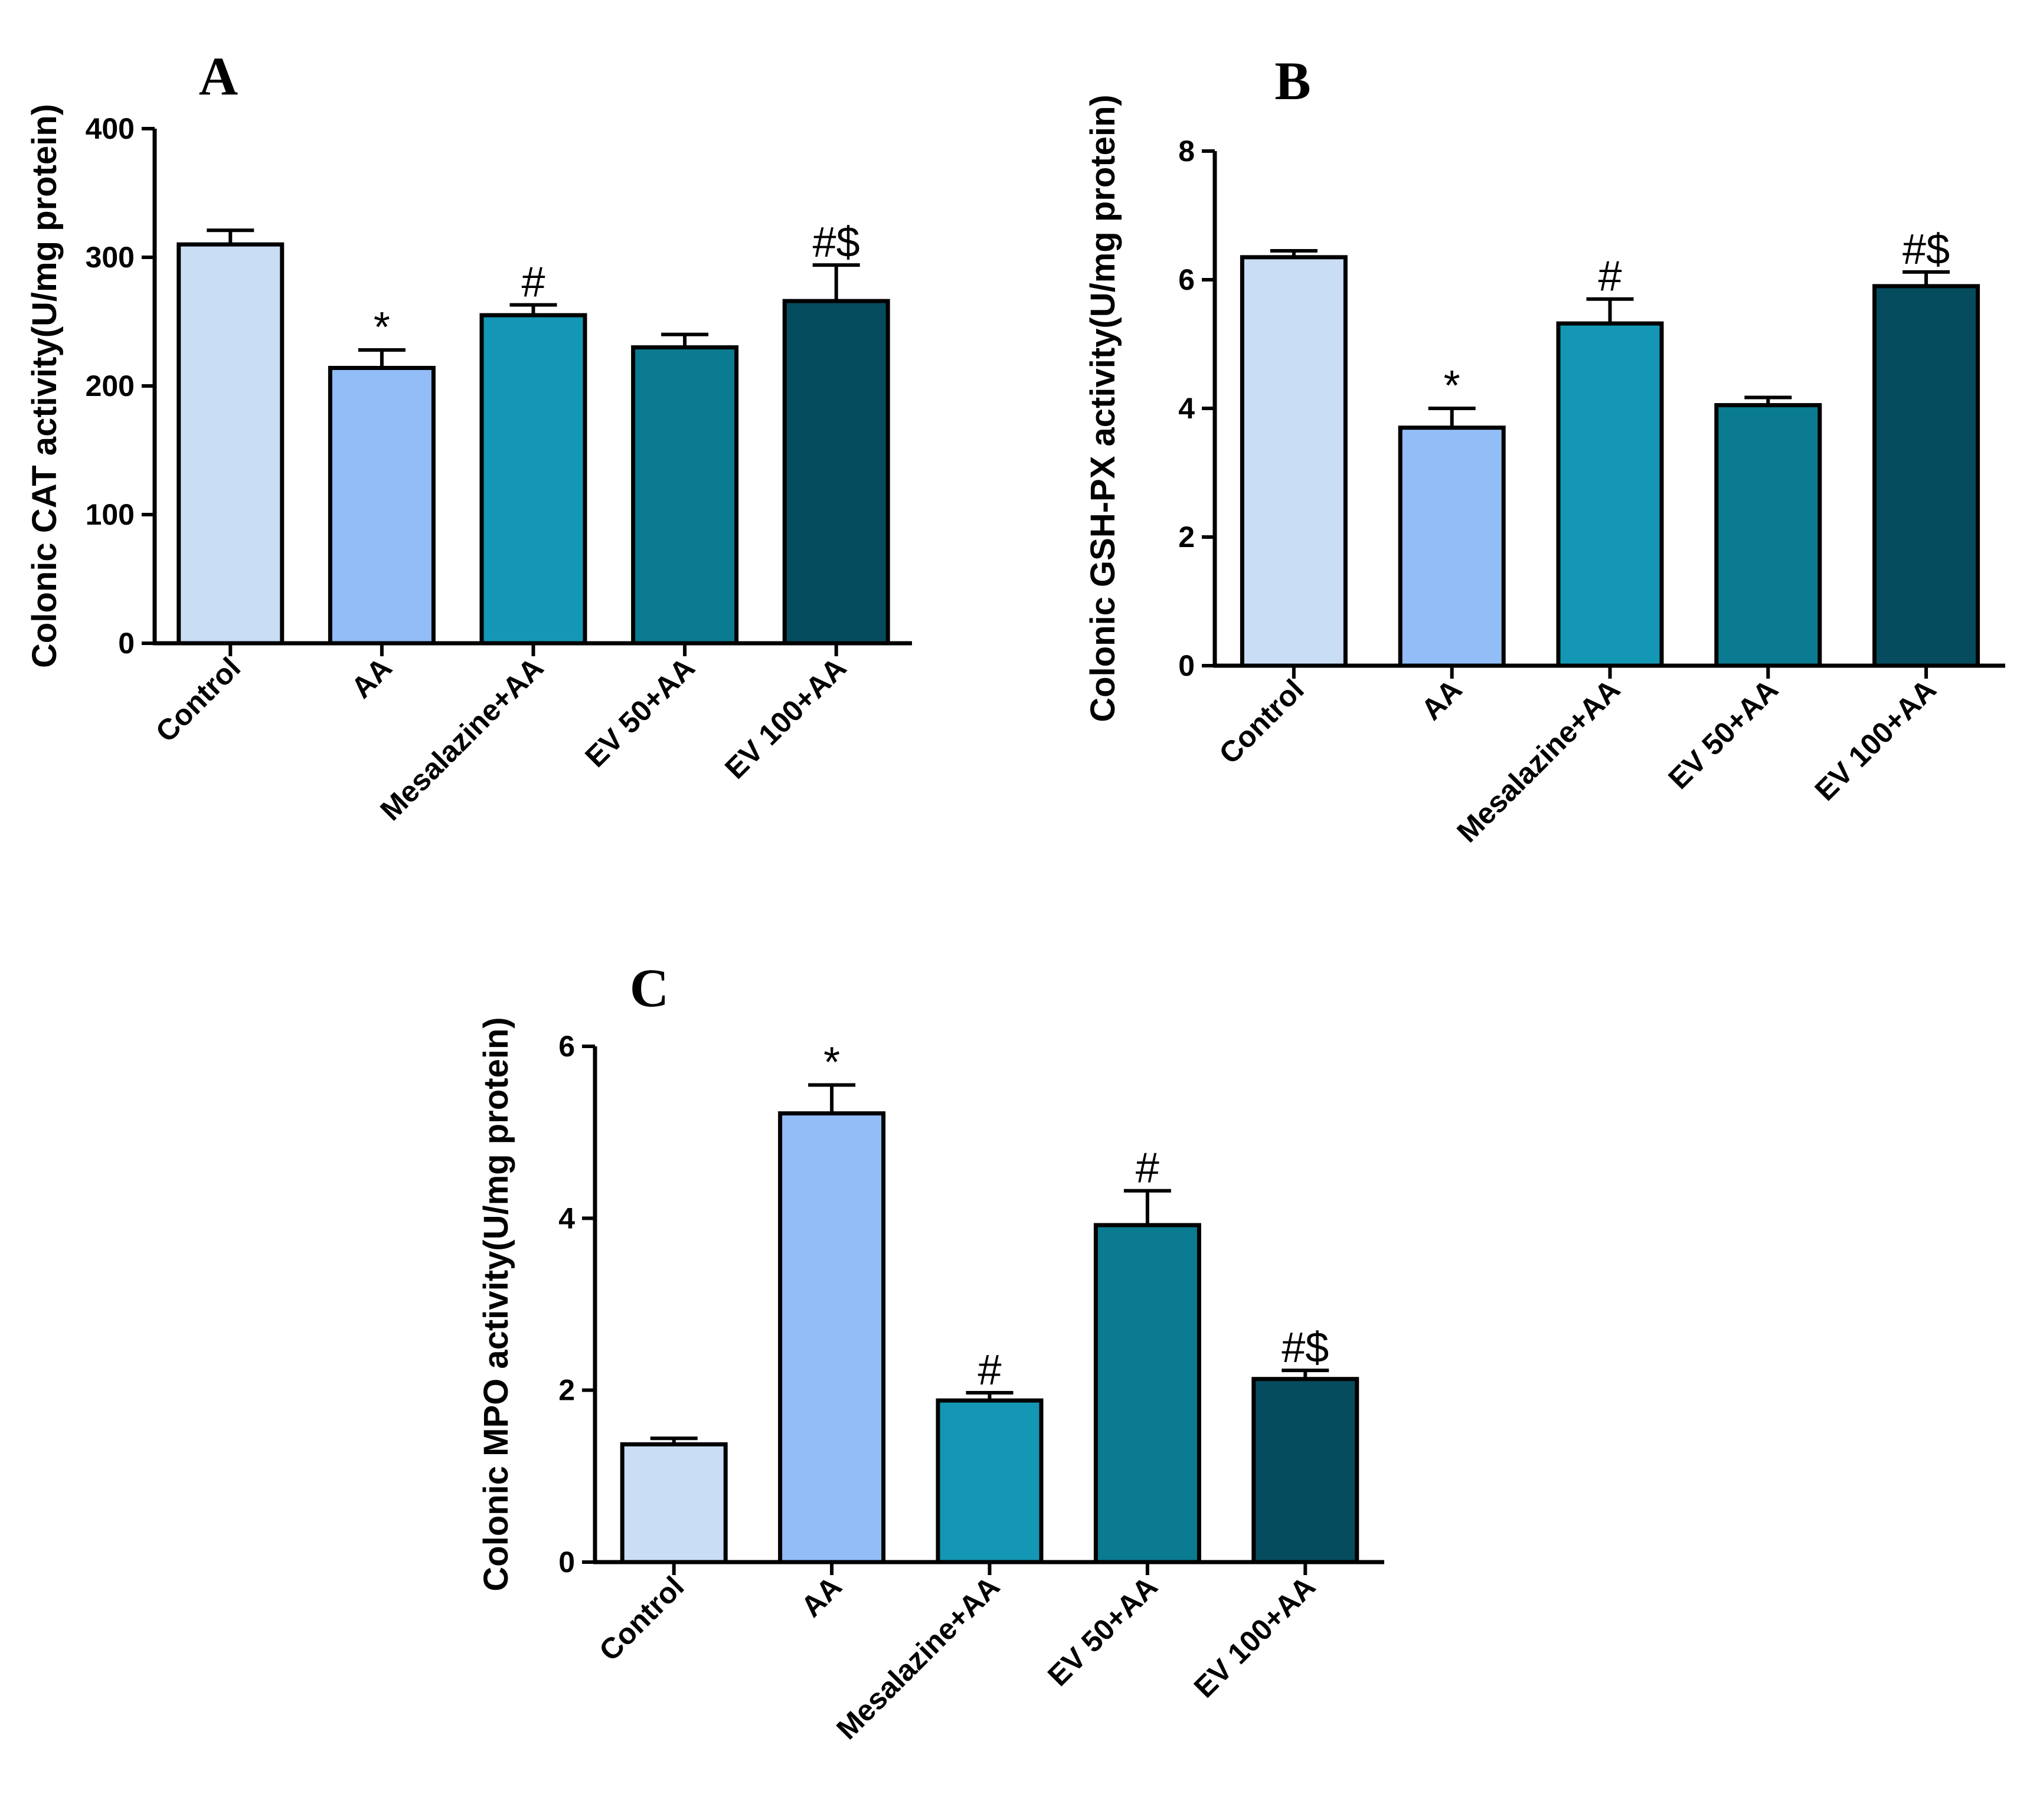 Image resolution: width=2017 pixels, height=1820 pixels. I want to click on panel-letter: C, so click(649, 988).